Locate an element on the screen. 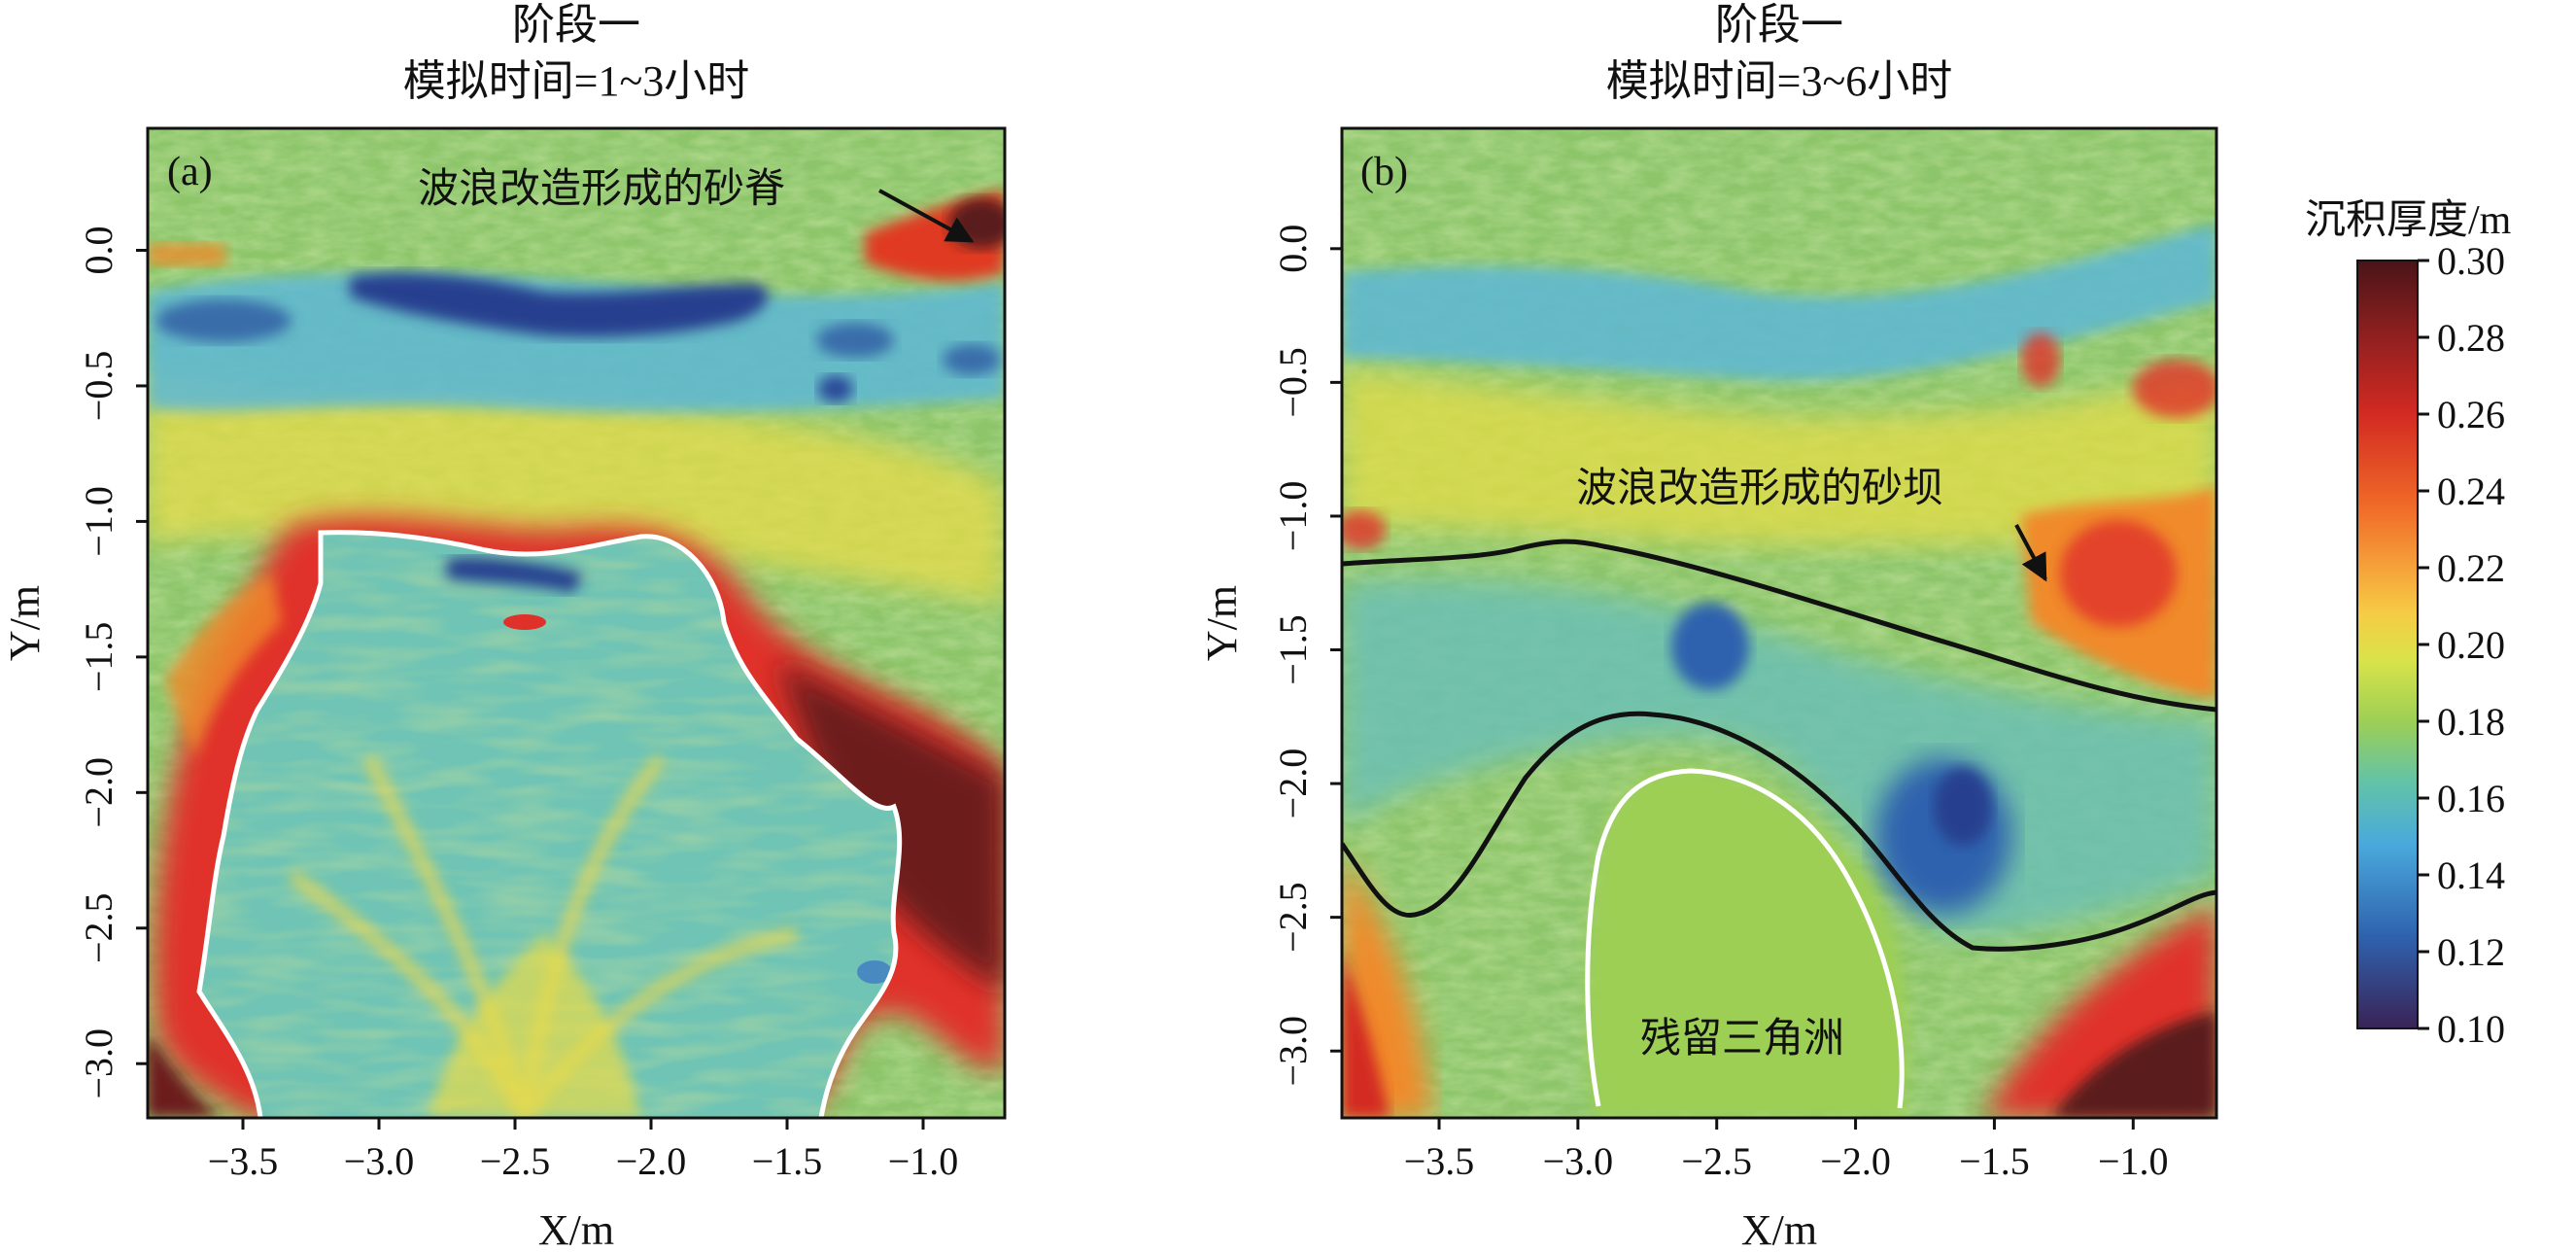 The height and width of the screenshot is (1253, 2576). colorbar-tick-label: 0.28 is located at coordinates (2471, 338).